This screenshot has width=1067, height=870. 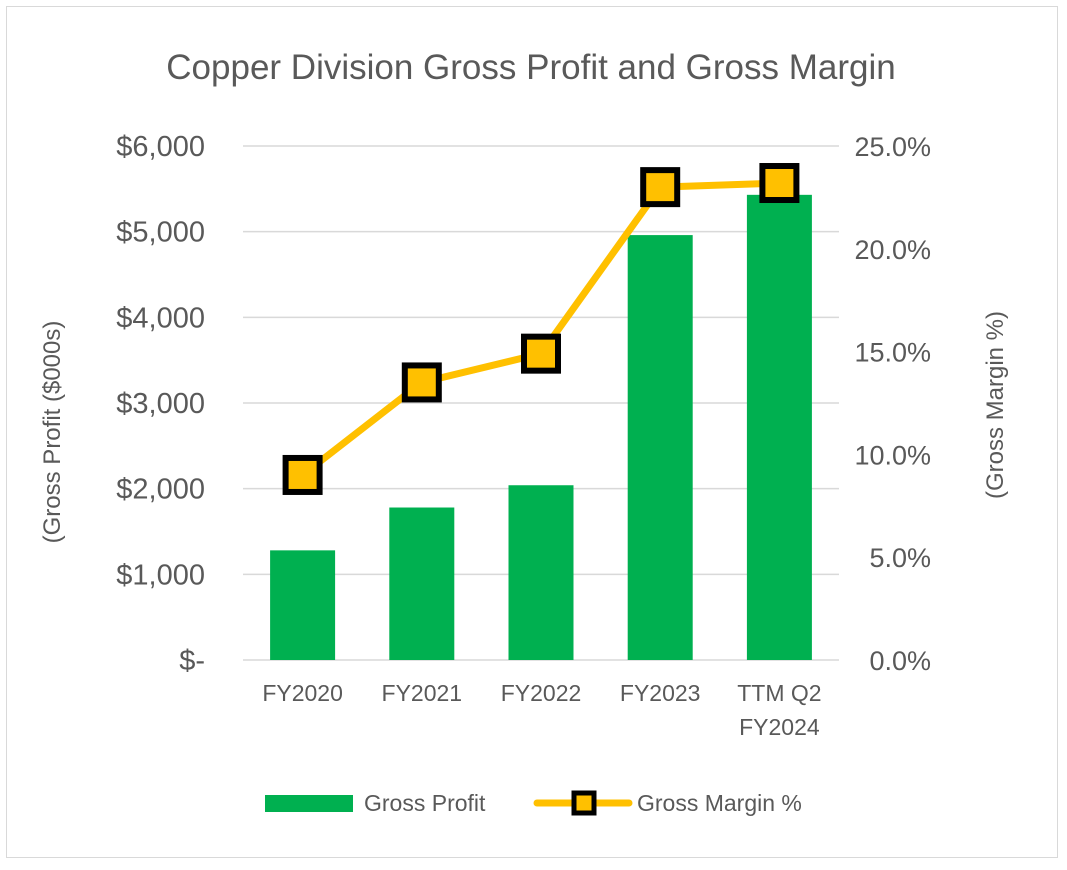 I want to click on left-axis-label: (Gross Profit ($000s), so click(x=52, y=432).